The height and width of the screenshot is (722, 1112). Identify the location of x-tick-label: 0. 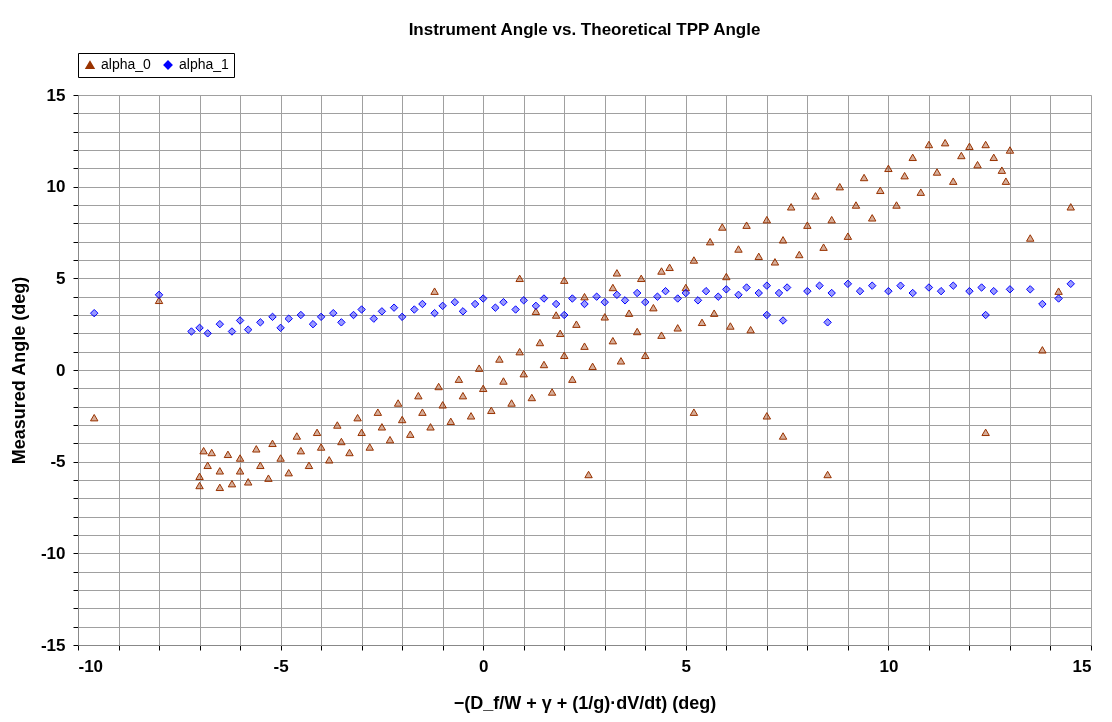
(483, 666).